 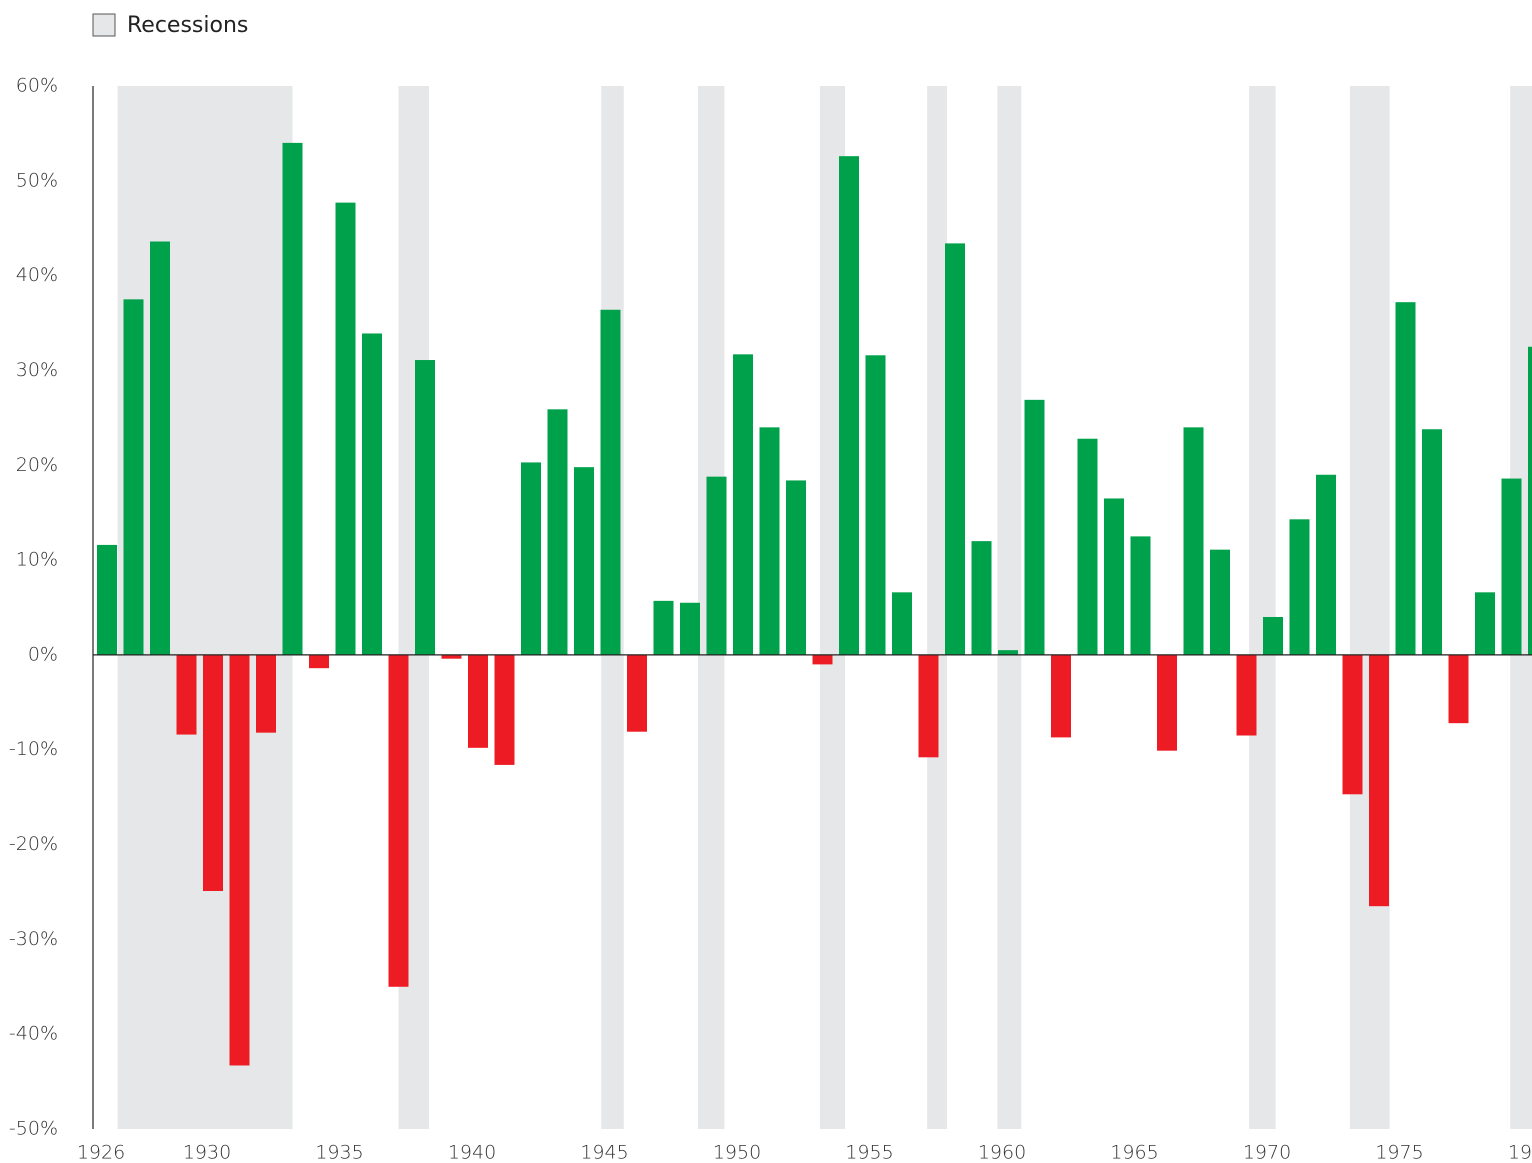 What do you see at coordinates (104, 25) in the screenshot?
I see `legend-swatch` at bounding box center [104, 25].